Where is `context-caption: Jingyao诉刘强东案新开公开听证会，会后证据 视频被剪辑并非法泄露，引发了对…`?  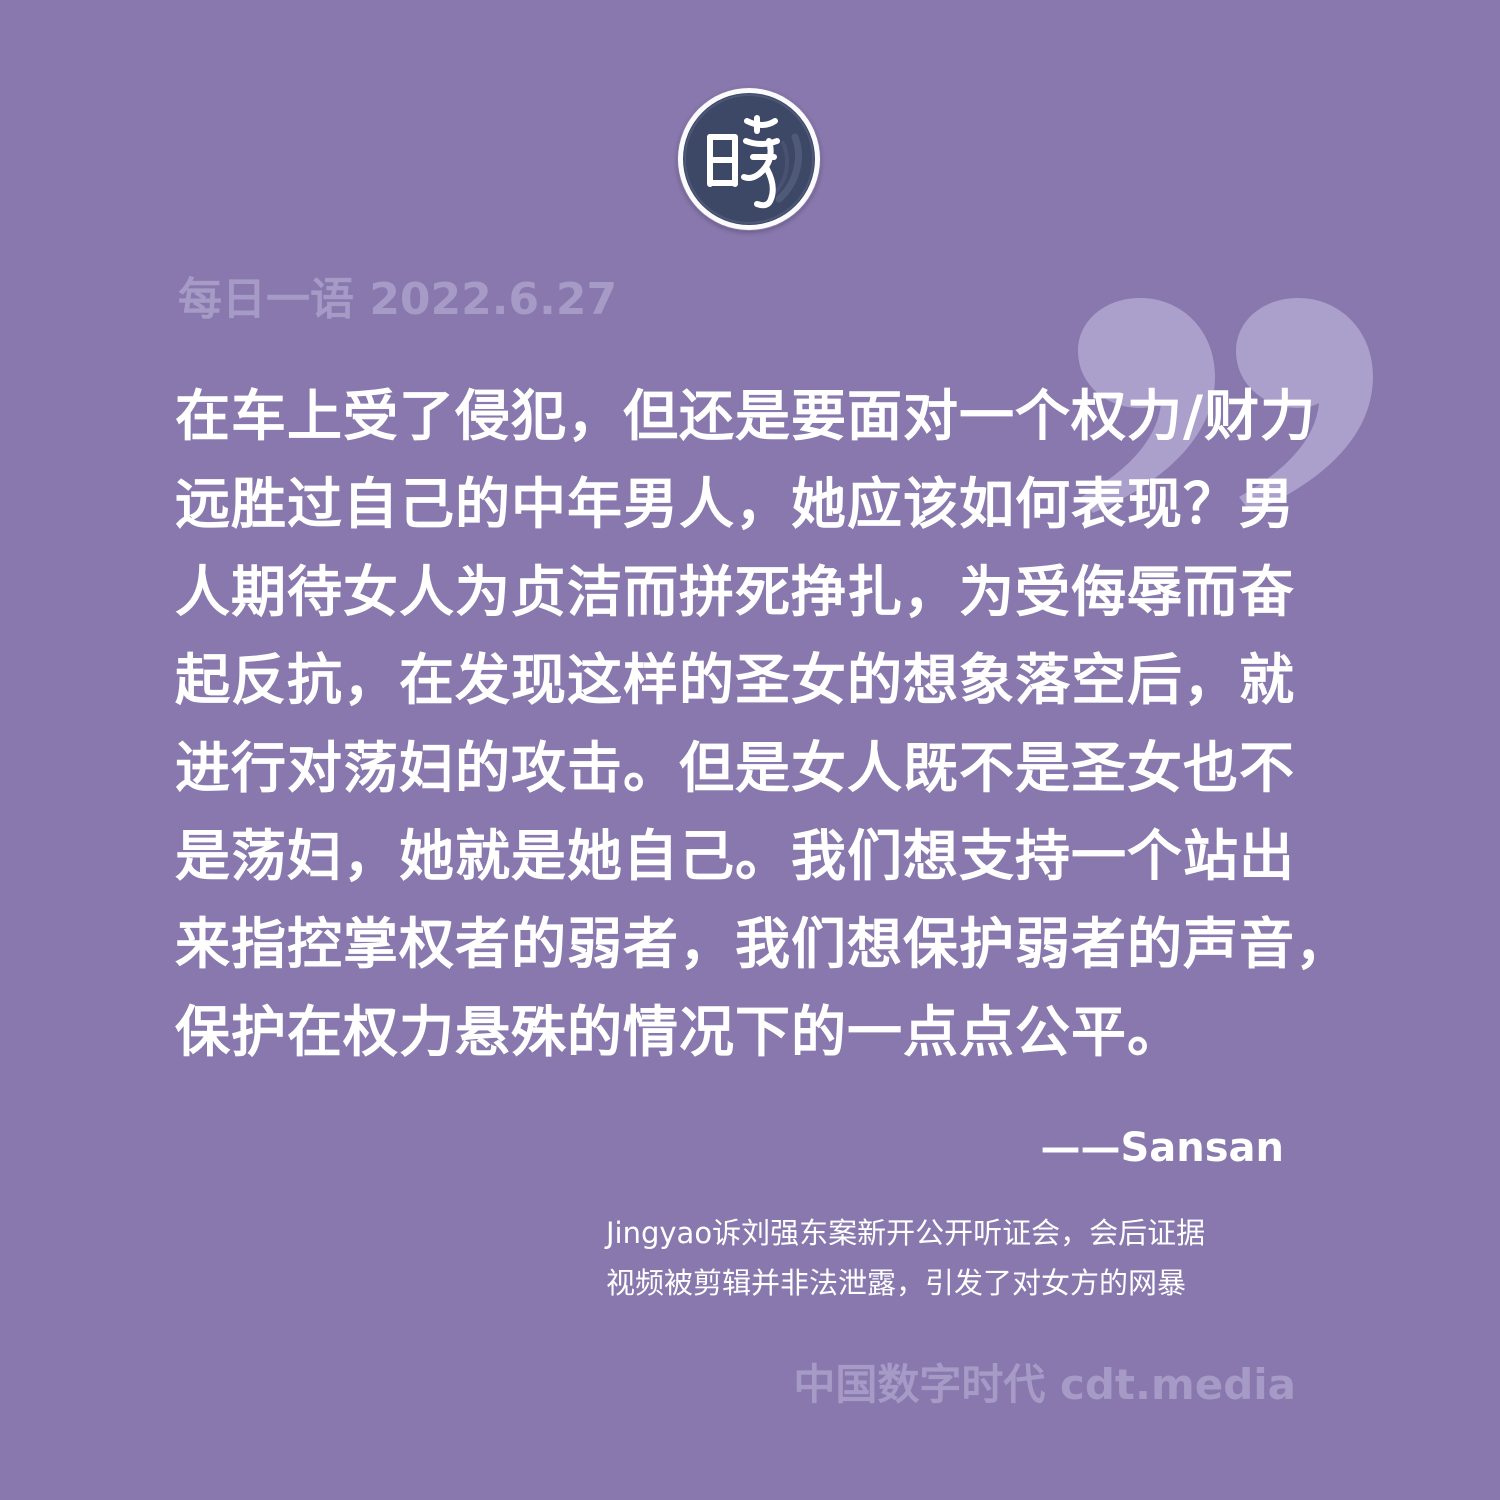
context-caption: Jingyao诉刘强东案新开公开听证会，会后证据 视频被剪辑并非法泄露，引发了对… is located at coordinates (996, 1258).